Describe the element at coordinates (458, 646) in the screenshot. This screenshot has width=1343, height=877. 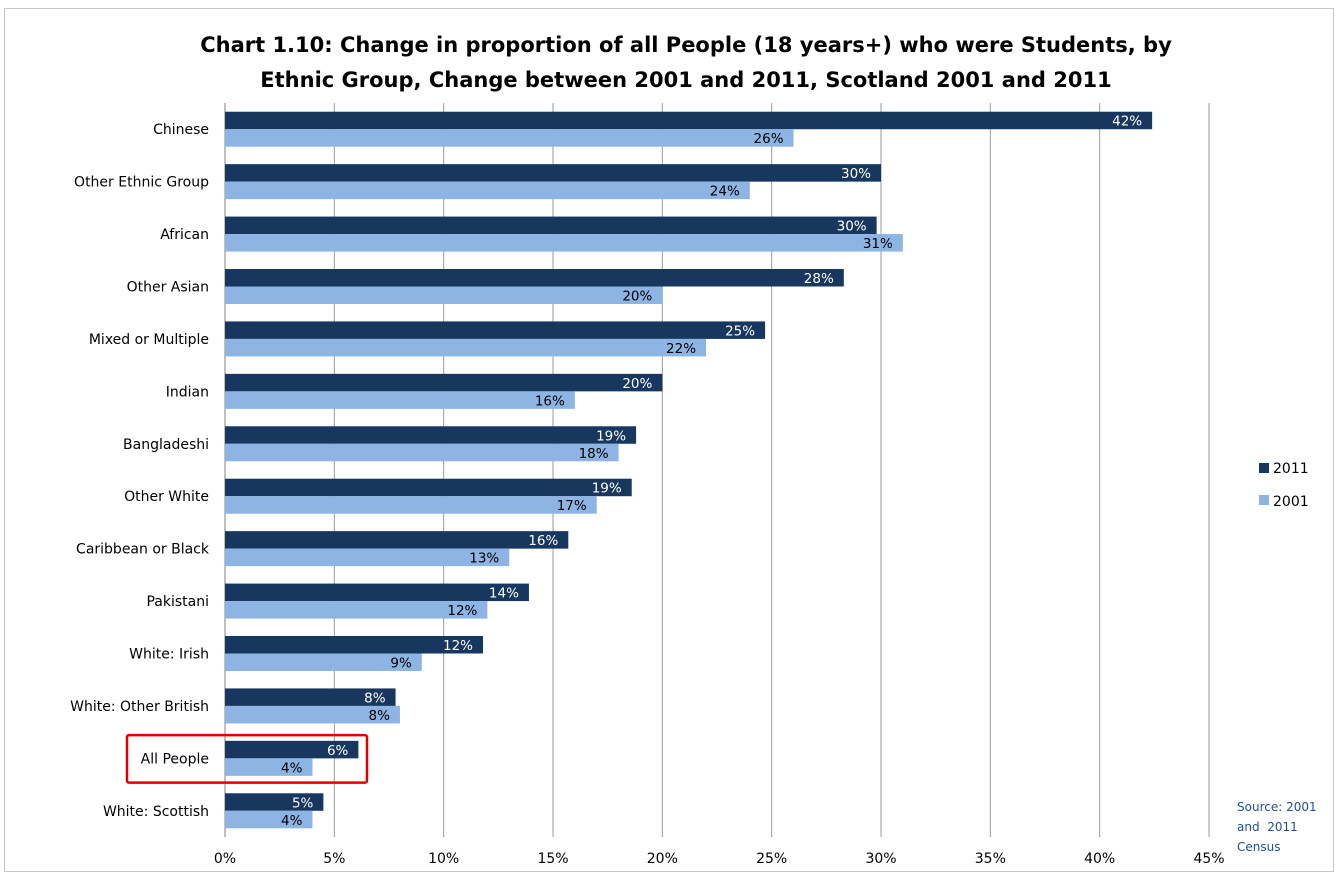
I see `data-label-2011: 12%` at that location.